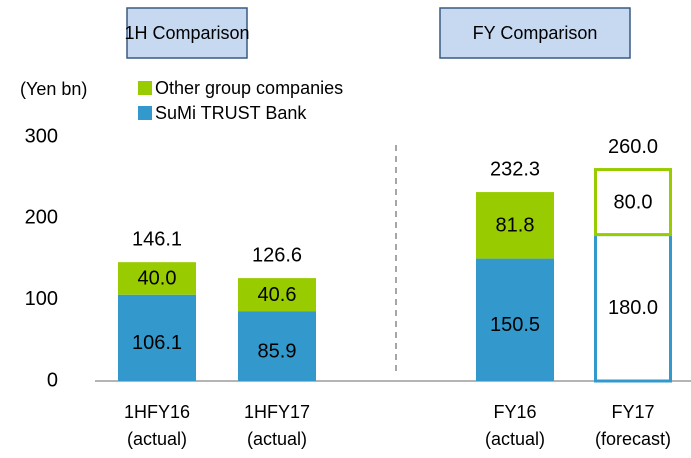  What do you see at coordinates (633, 439) in the screenshot?
I see `x-tick-label: (forecast)` at bounding box center [633, 439].